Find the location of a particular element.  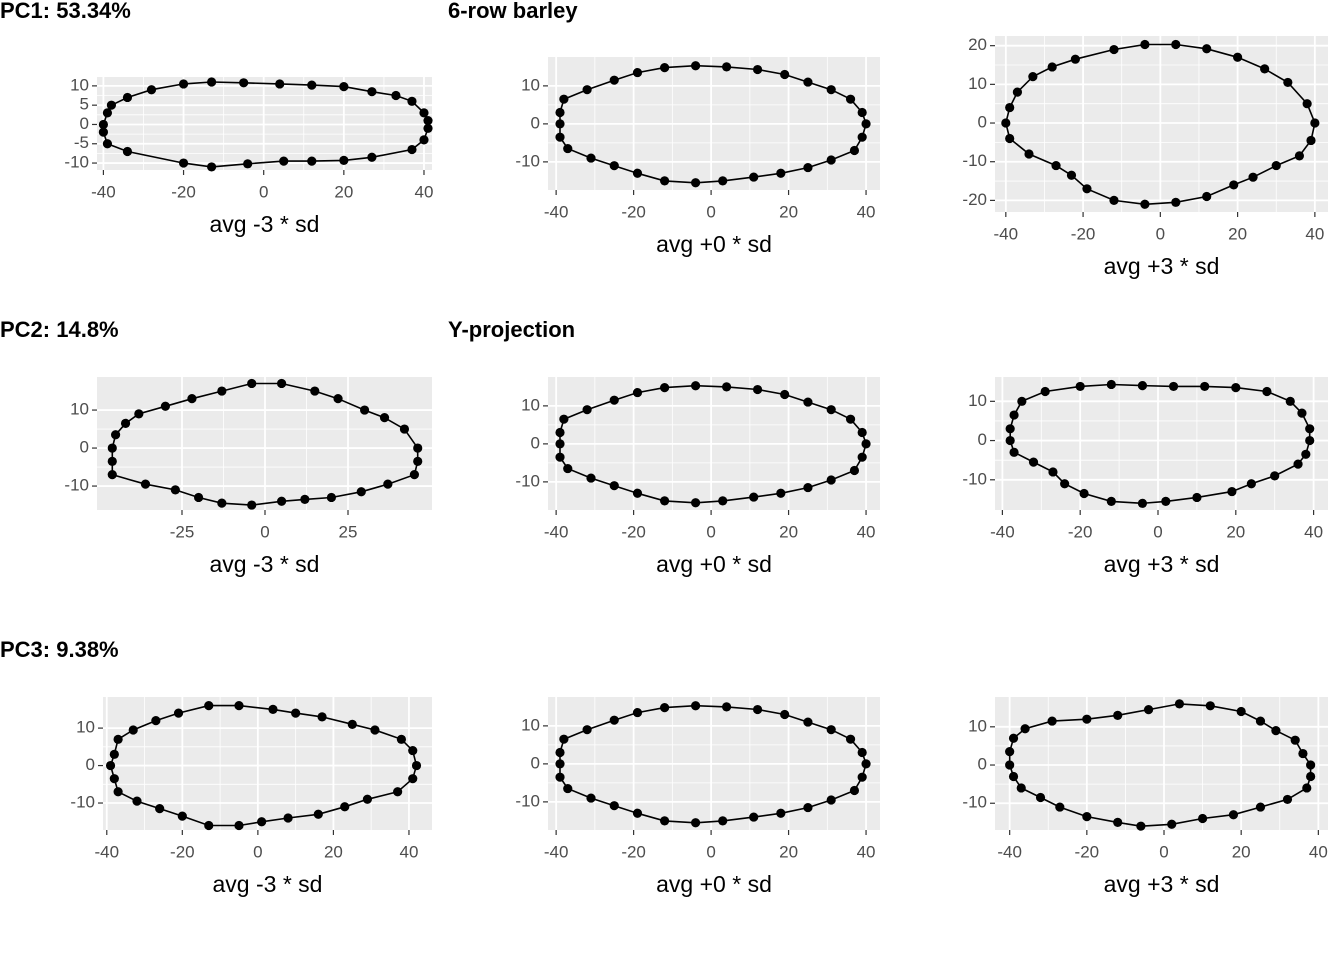

x-axis-label: avg +3 * sd is located at coordinates (1162, 266).